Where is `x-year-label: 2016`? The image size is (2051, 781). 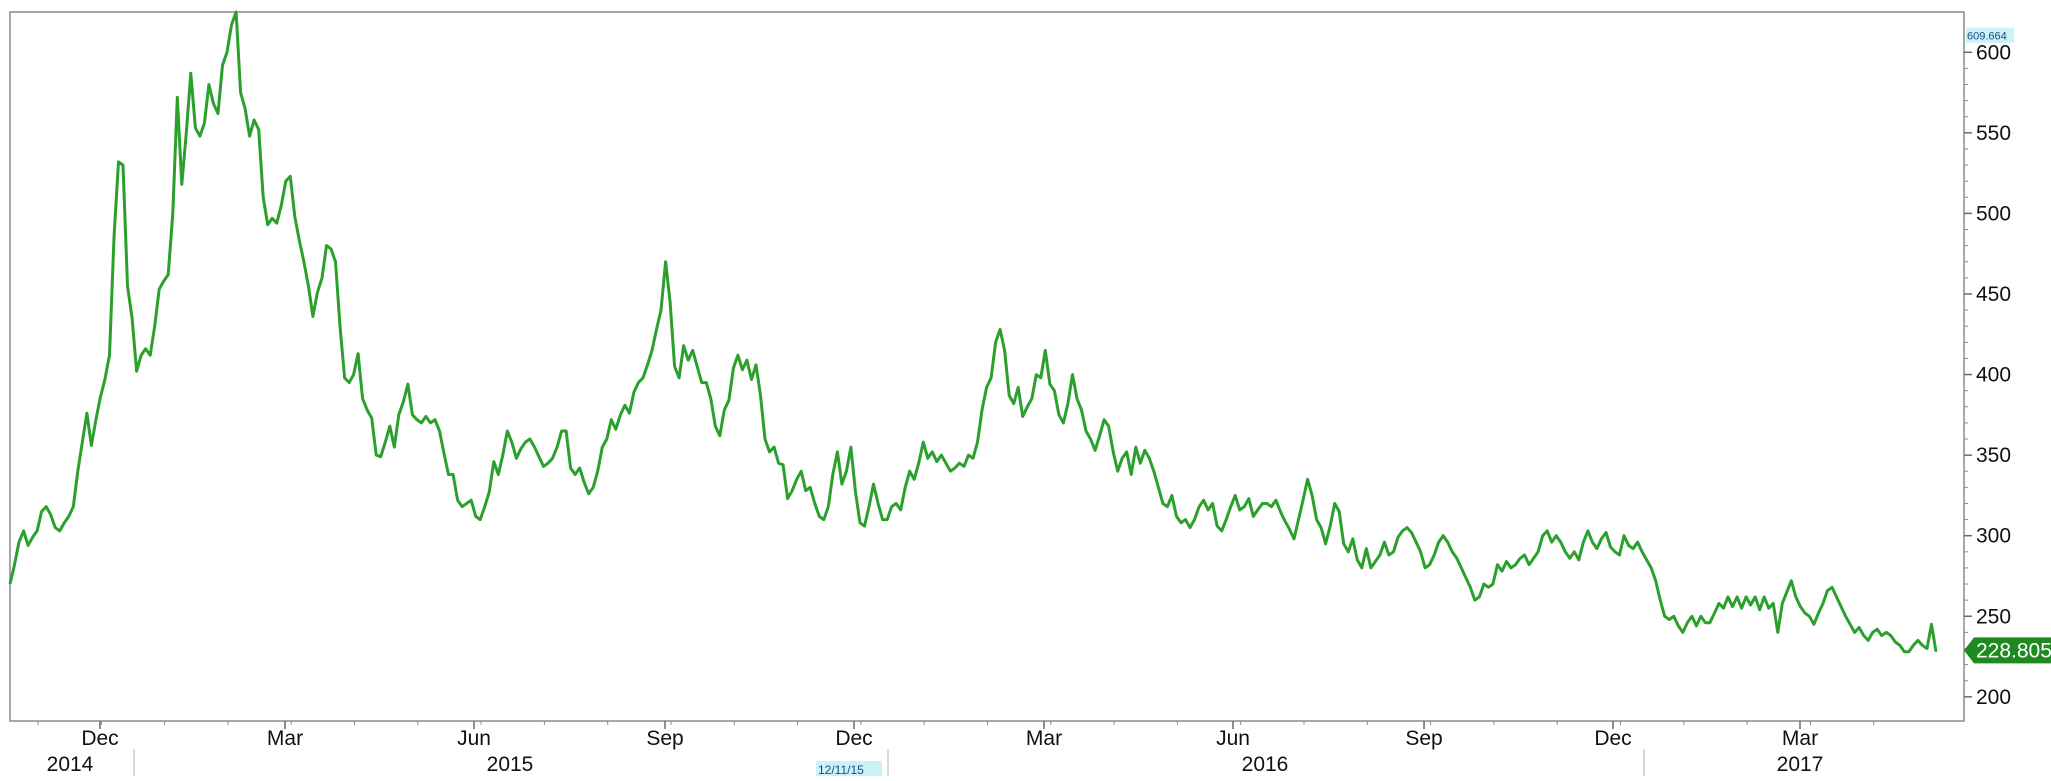
x-year-label: 2016 is located at coordinates (1265, 764).